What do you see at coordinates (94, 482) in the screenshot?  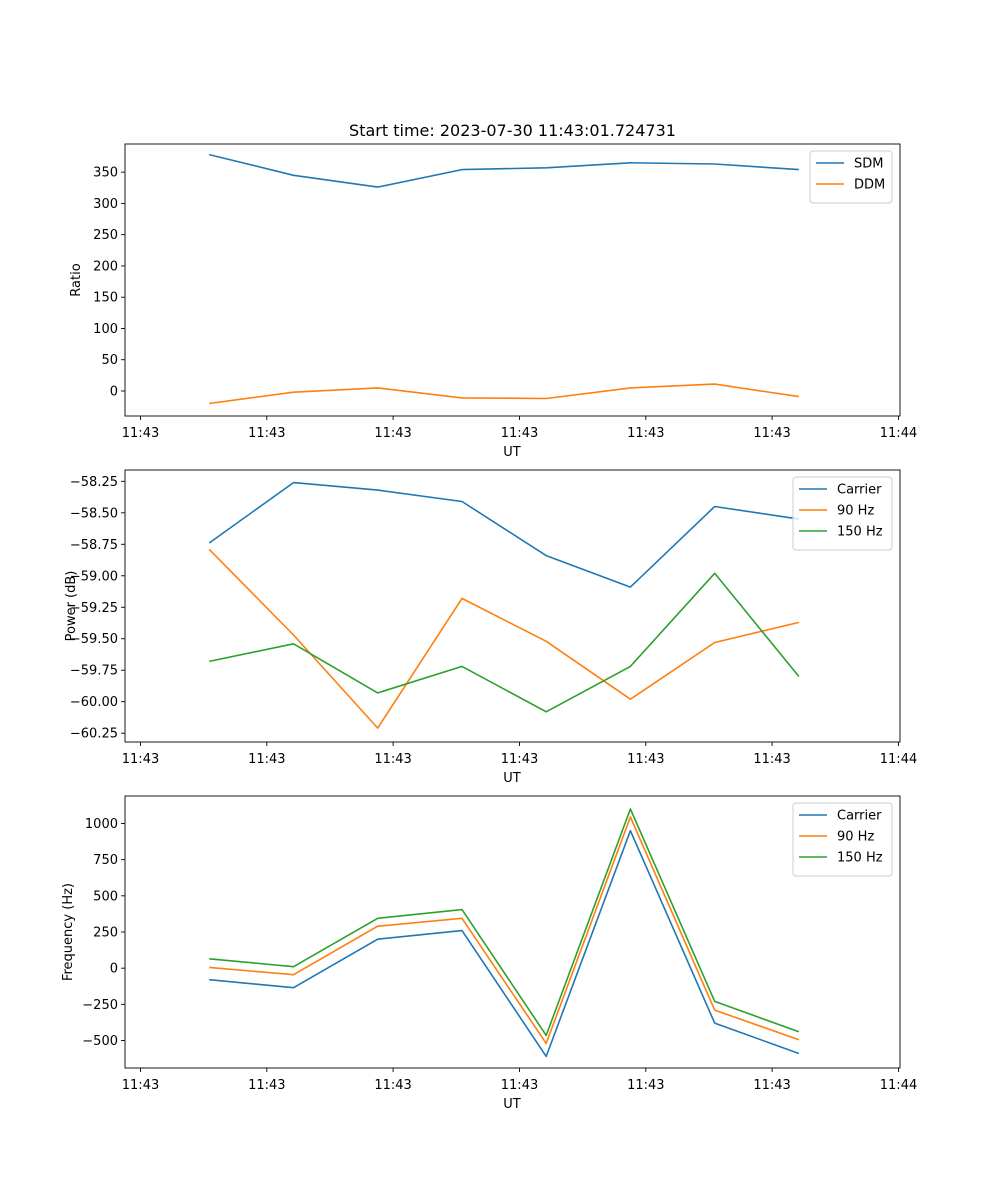 I see `y-tick-label: −58.25` at bounding box center [94, 482].